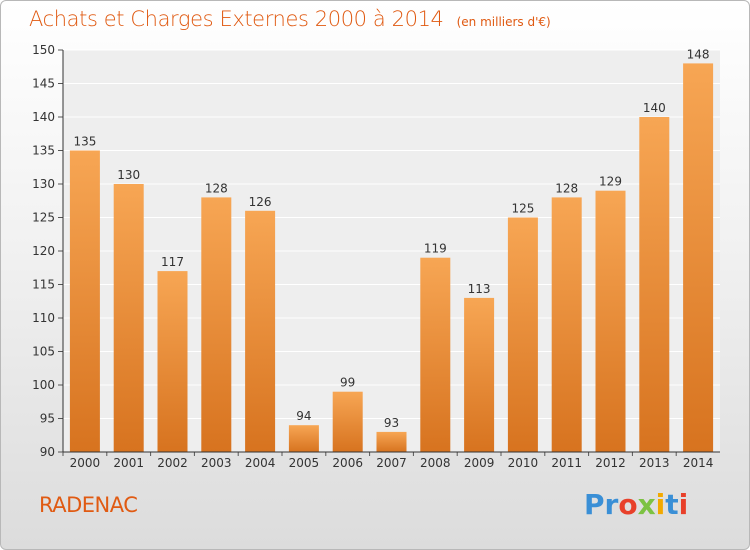  What do you see at coordinates (611, 504) in the screenshot?
I see `logo-letter: r` at bounding box center [611, 504].